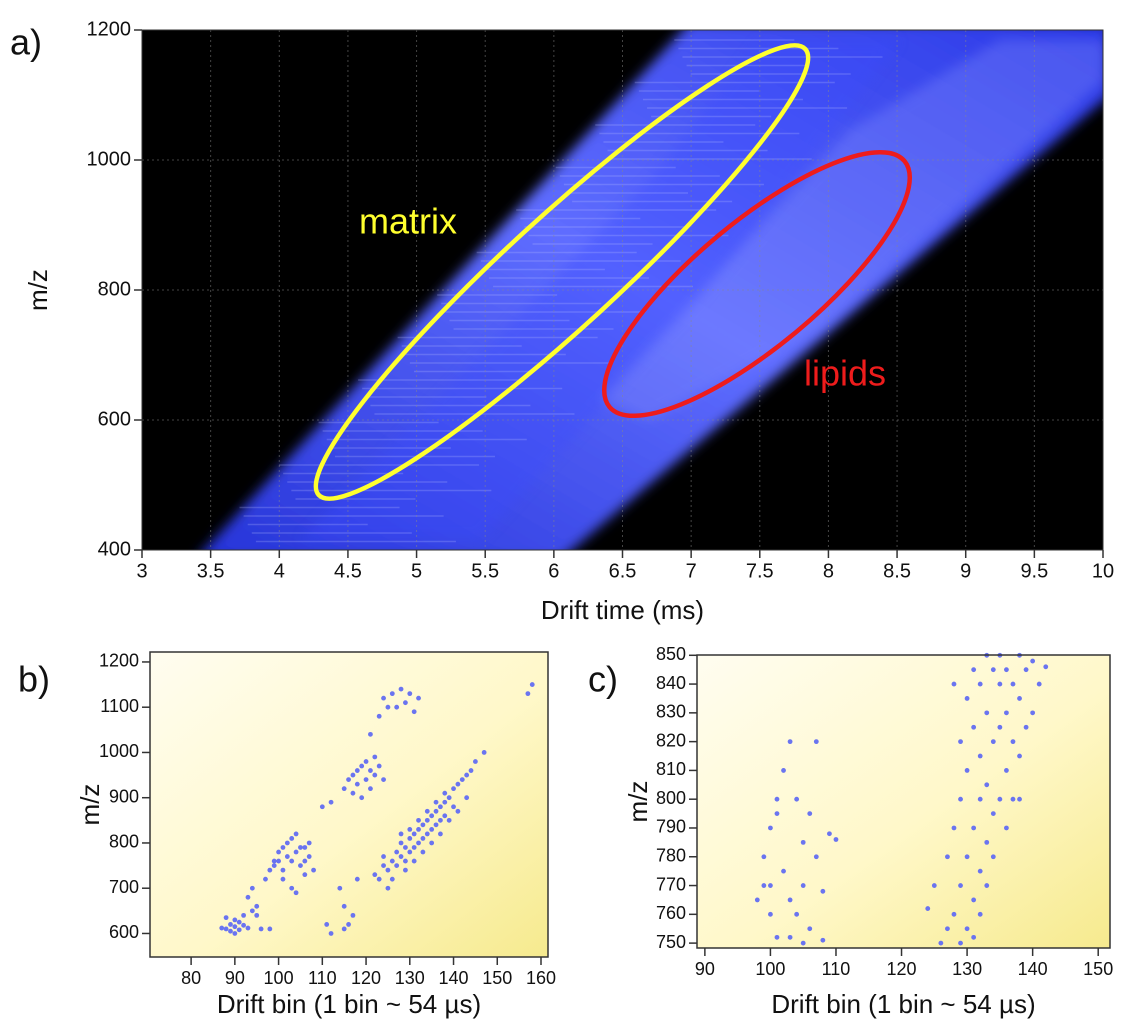  I want to click on y-tick-label: 760, so click(671, 913).